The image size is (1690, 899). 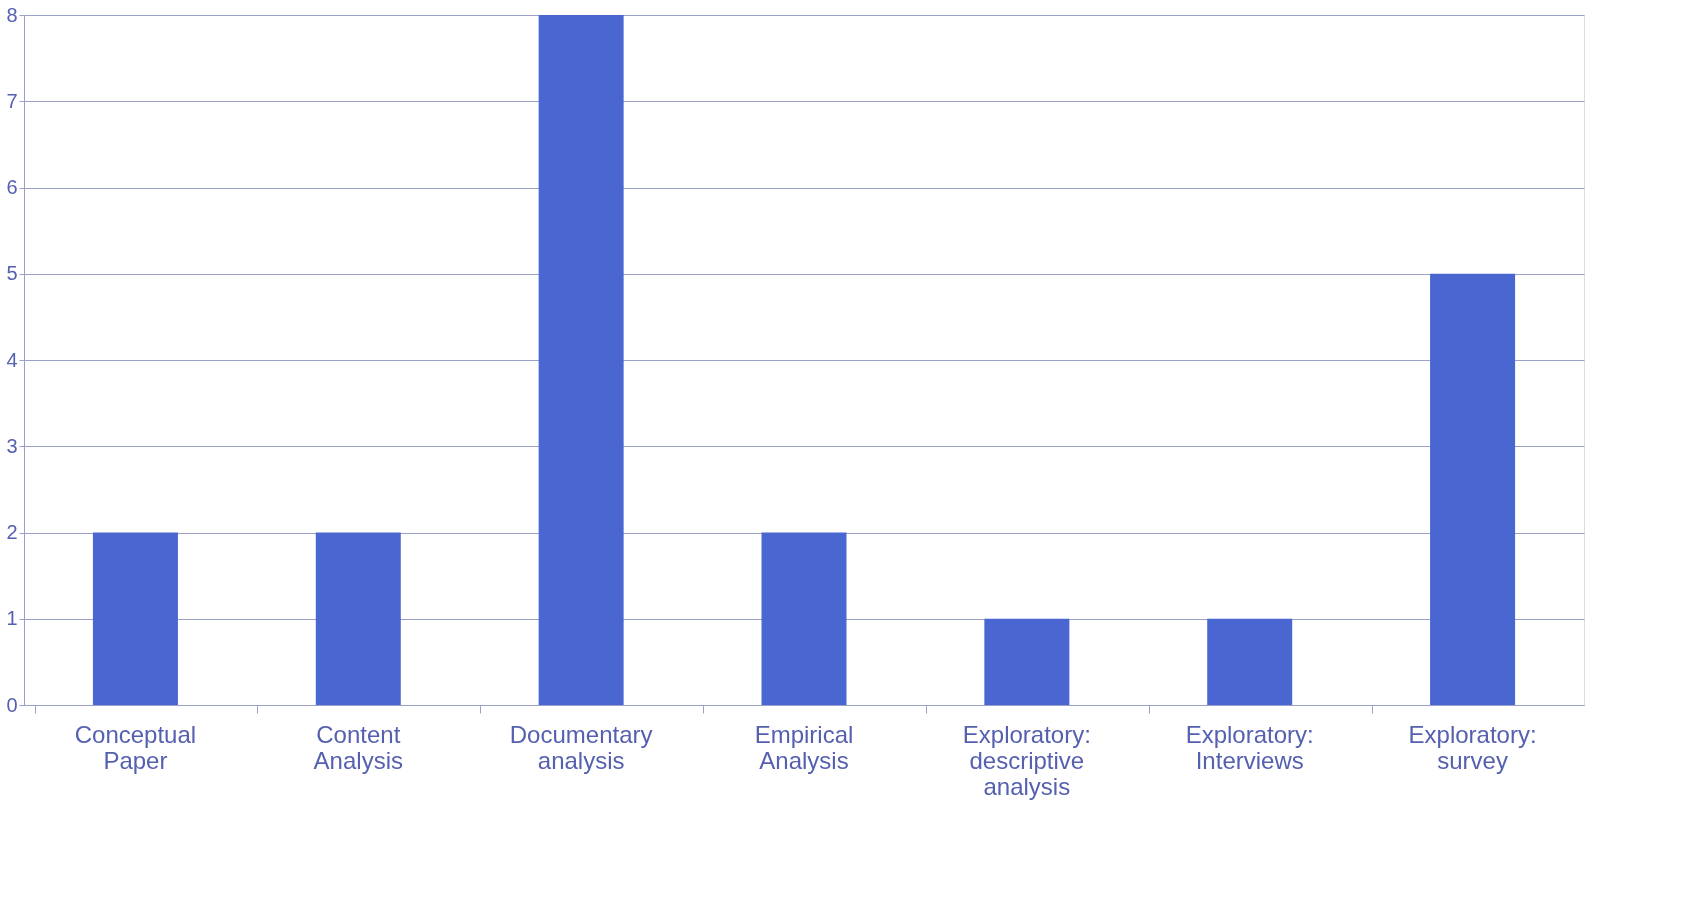 What do you see at coordinates (12, 532) in the screenshot?
I see `y-tick-label: 2` at bounding box center [12, 532].